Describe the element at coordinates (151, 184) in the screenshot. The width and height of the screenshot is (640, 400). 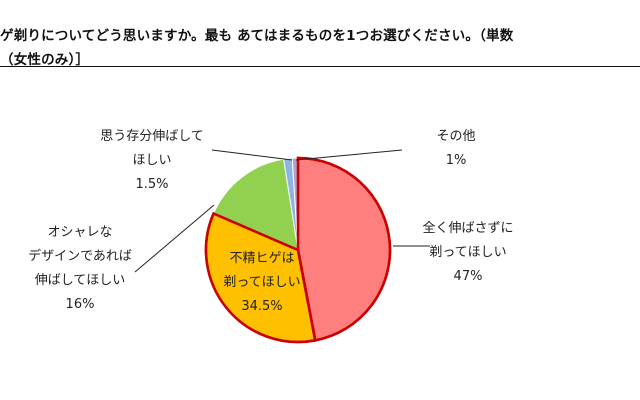
I see `slice-value-4: 1.5%` at that location.